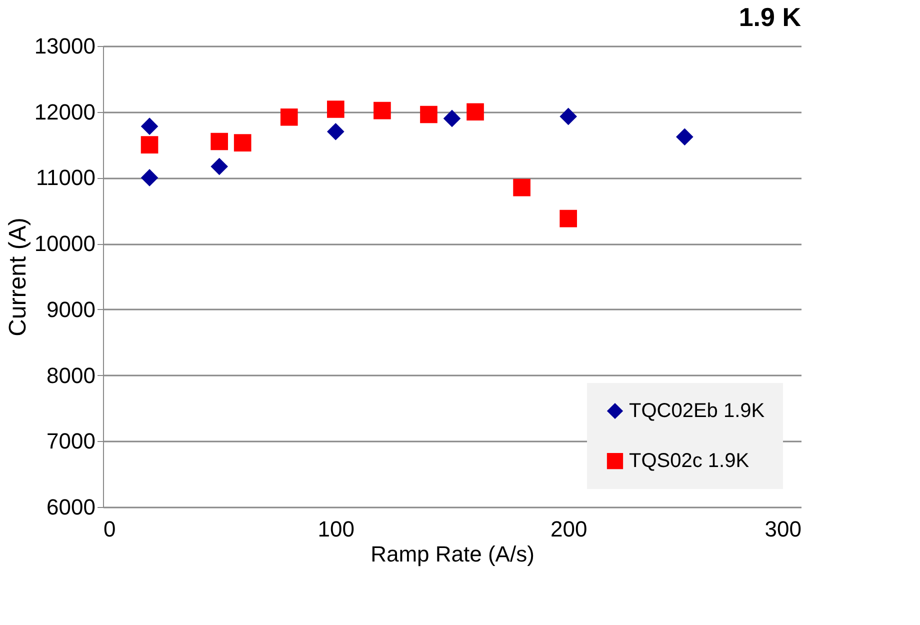 This screenshot has width=920, height=625. What do you see at coordinates (65, 111) in the screenshot?
I see `y-tick-label: 12000` at bounding box center [65, 111].